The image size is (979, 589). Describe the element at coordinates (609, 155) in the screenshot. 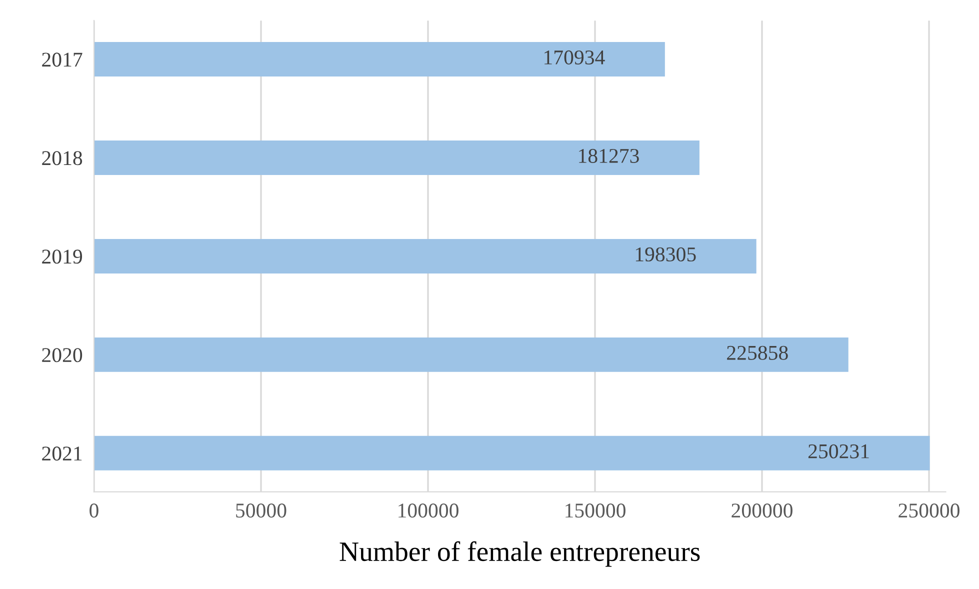

I see `data-label: 181273` at that location.